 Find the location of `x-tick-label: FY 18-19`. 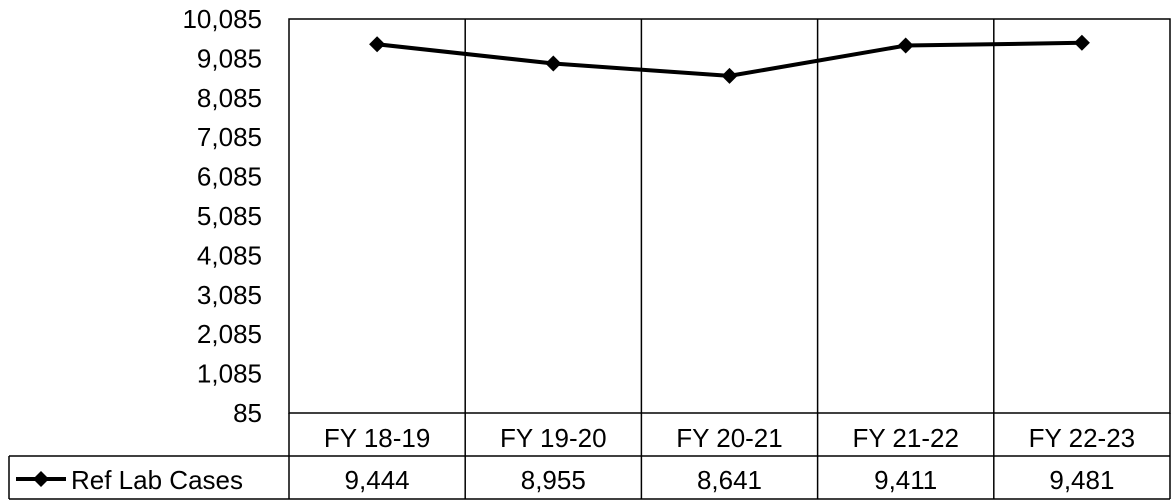

x-tick-label: FY 18-19 is located at coordinates (377, 438).